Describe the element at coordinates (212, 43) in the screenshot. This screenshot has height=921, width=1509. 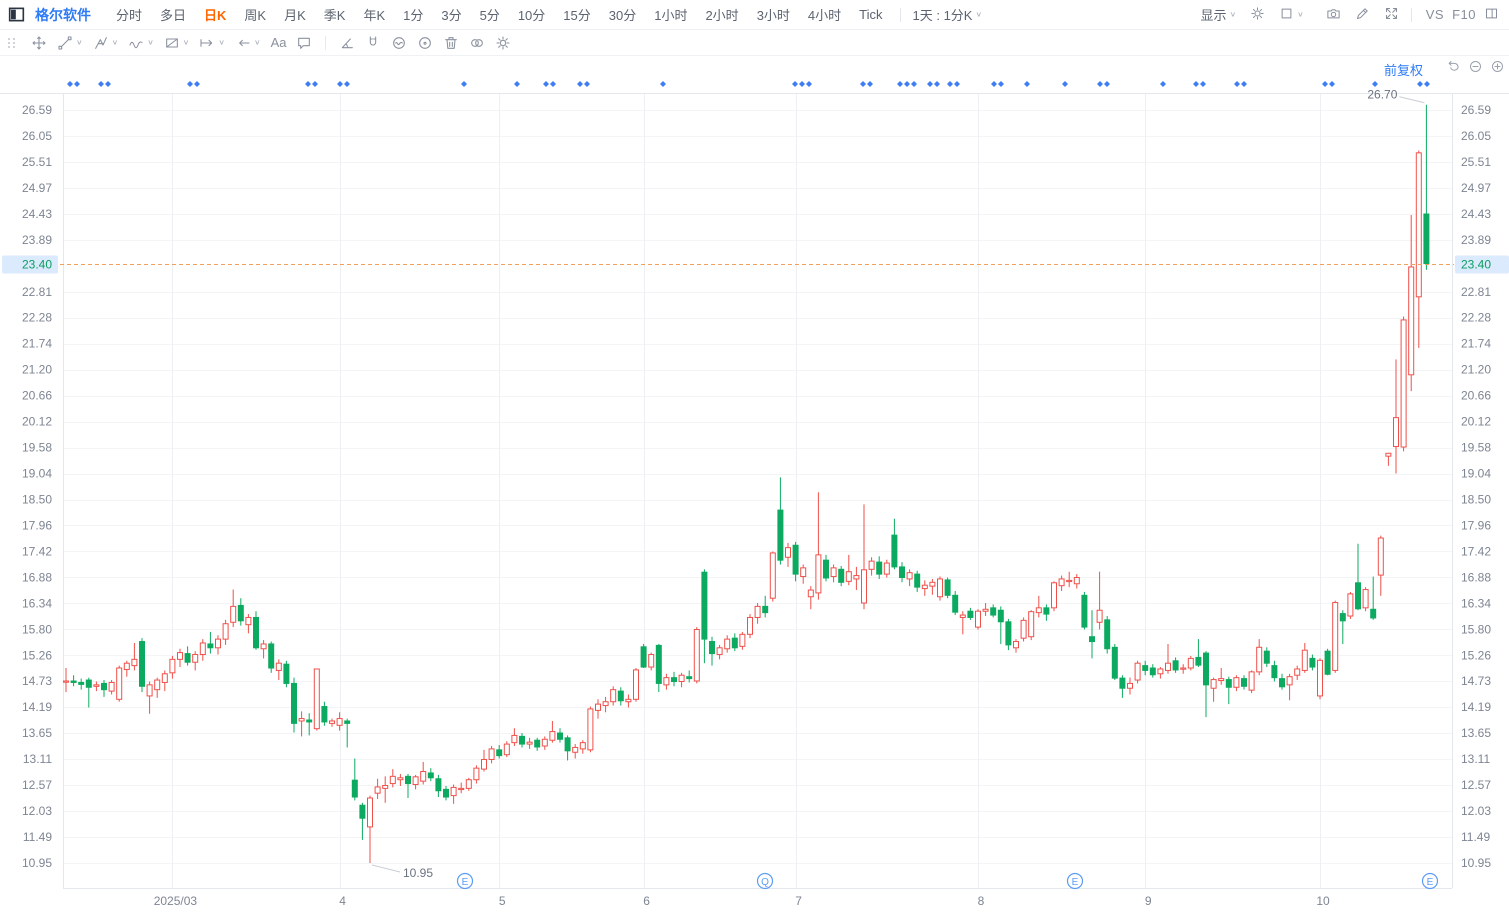
I see `extend-line-tool-icon: ∨` at that location.